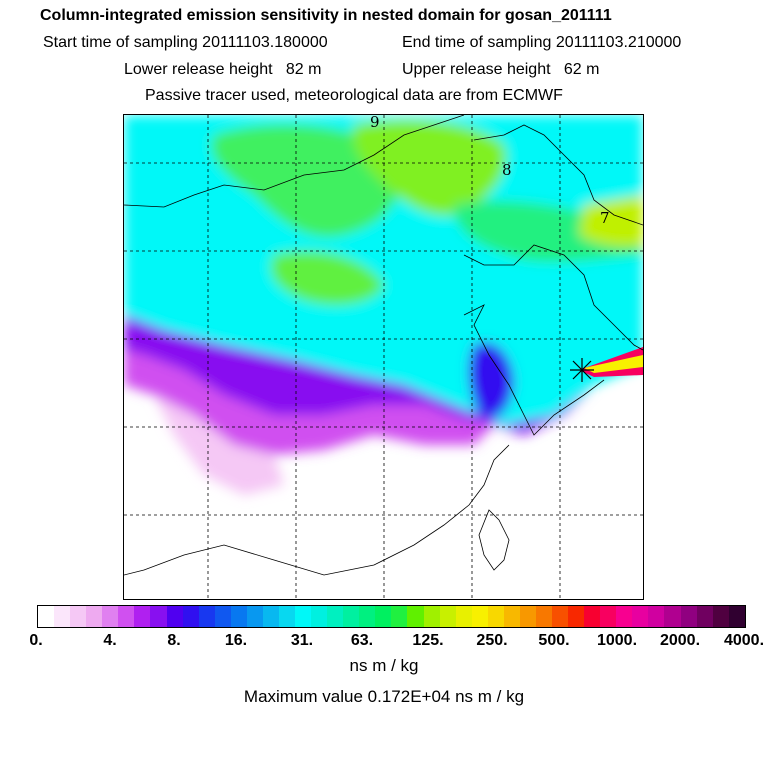 Image resolution: width=768 pixels, height=768 pixels. What do you see at coordinates (428, 640) in the screenshot?
I see `colorbar-tick-label: 125.` at bounding box center [428, 640].